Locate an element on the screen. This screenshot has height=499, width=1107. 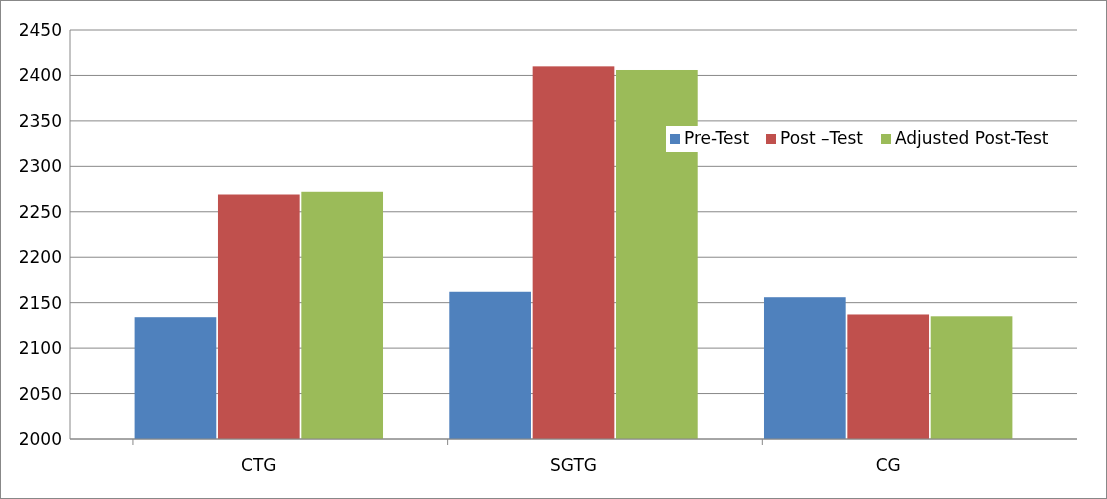
y-tick-label: 2150 is located at coordinates (40, 302).